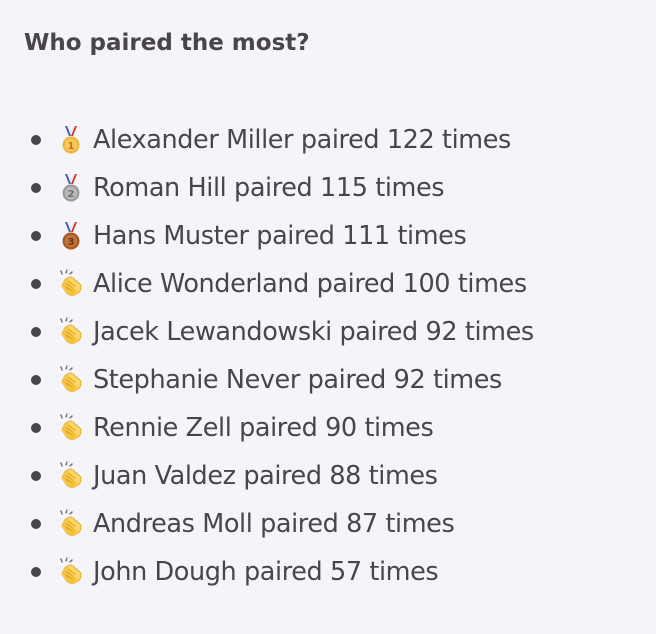 This screenshot has height=634, width=656. What do you see at coordinates (313, 332) in the screenshot?
I see `ranking-text: Jacek Lewandowski paired 92 times` at bounding box center [313, 332].